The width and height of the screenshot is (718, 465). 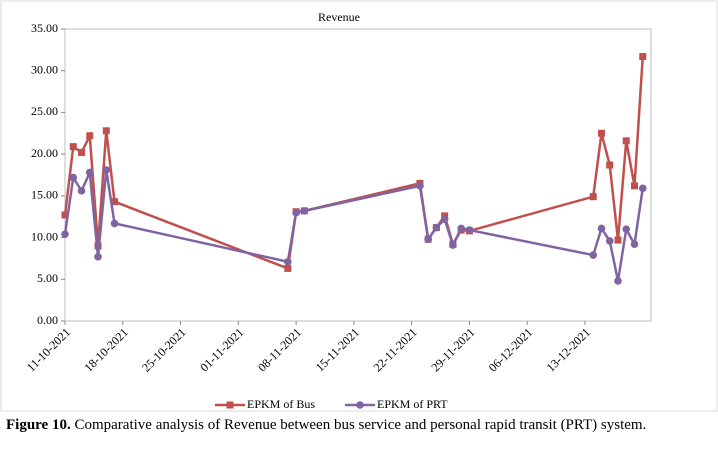 I want to click on y-tick-label: 35.00, so click(x=44, y=28).